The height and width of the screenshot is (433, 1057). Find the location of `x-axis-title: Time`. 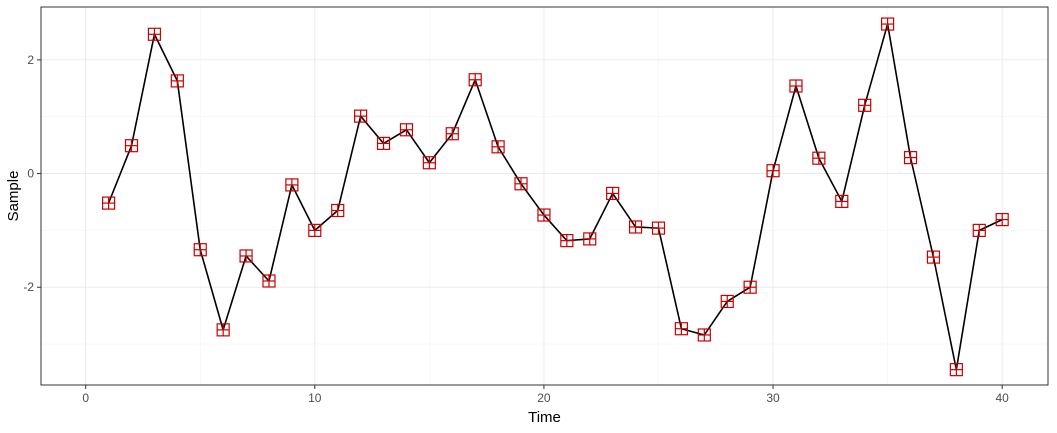

x-axis-title: Time is located at coordinates (544, 417).